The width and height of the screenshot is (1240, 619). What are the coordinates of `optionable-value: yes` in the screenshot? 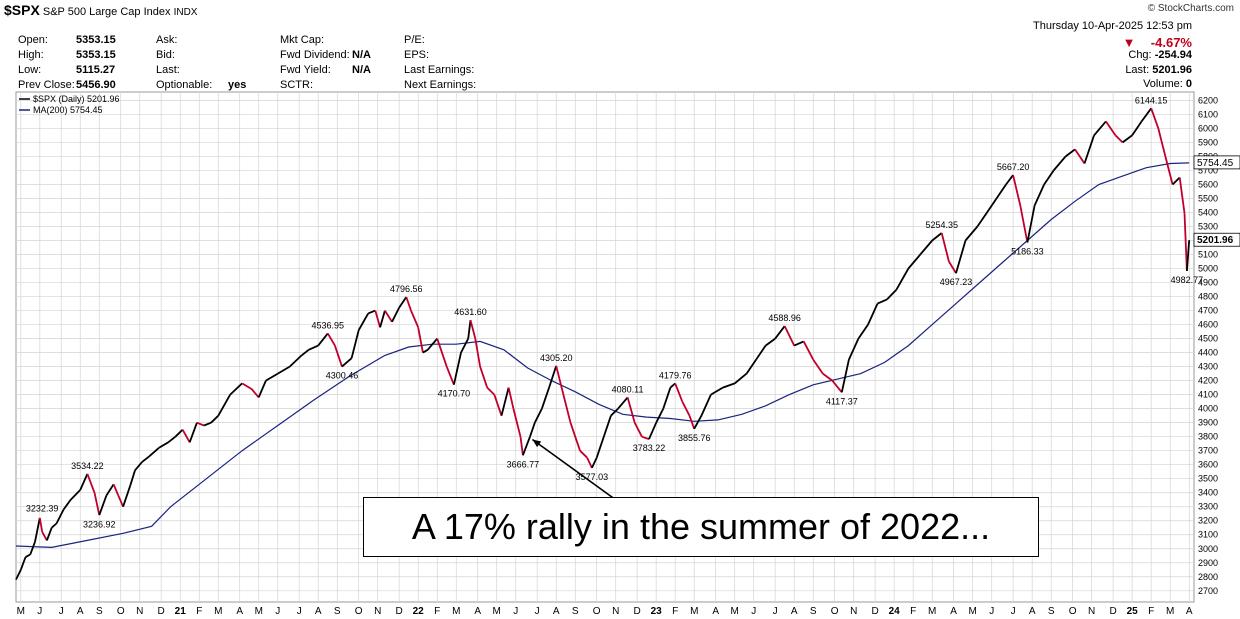 It's located at (237, 85).